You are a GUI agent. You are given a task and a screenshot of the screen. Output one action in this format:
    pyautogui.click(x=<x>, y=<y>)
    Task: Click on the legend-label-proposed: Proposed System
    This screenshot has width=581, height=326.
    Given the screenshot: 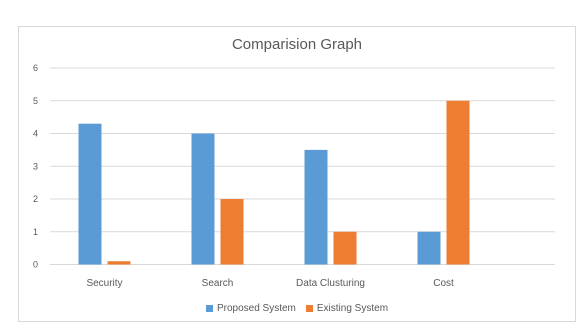 What is the action you would take?
    pyautogui.click(x=256, y=308)
    